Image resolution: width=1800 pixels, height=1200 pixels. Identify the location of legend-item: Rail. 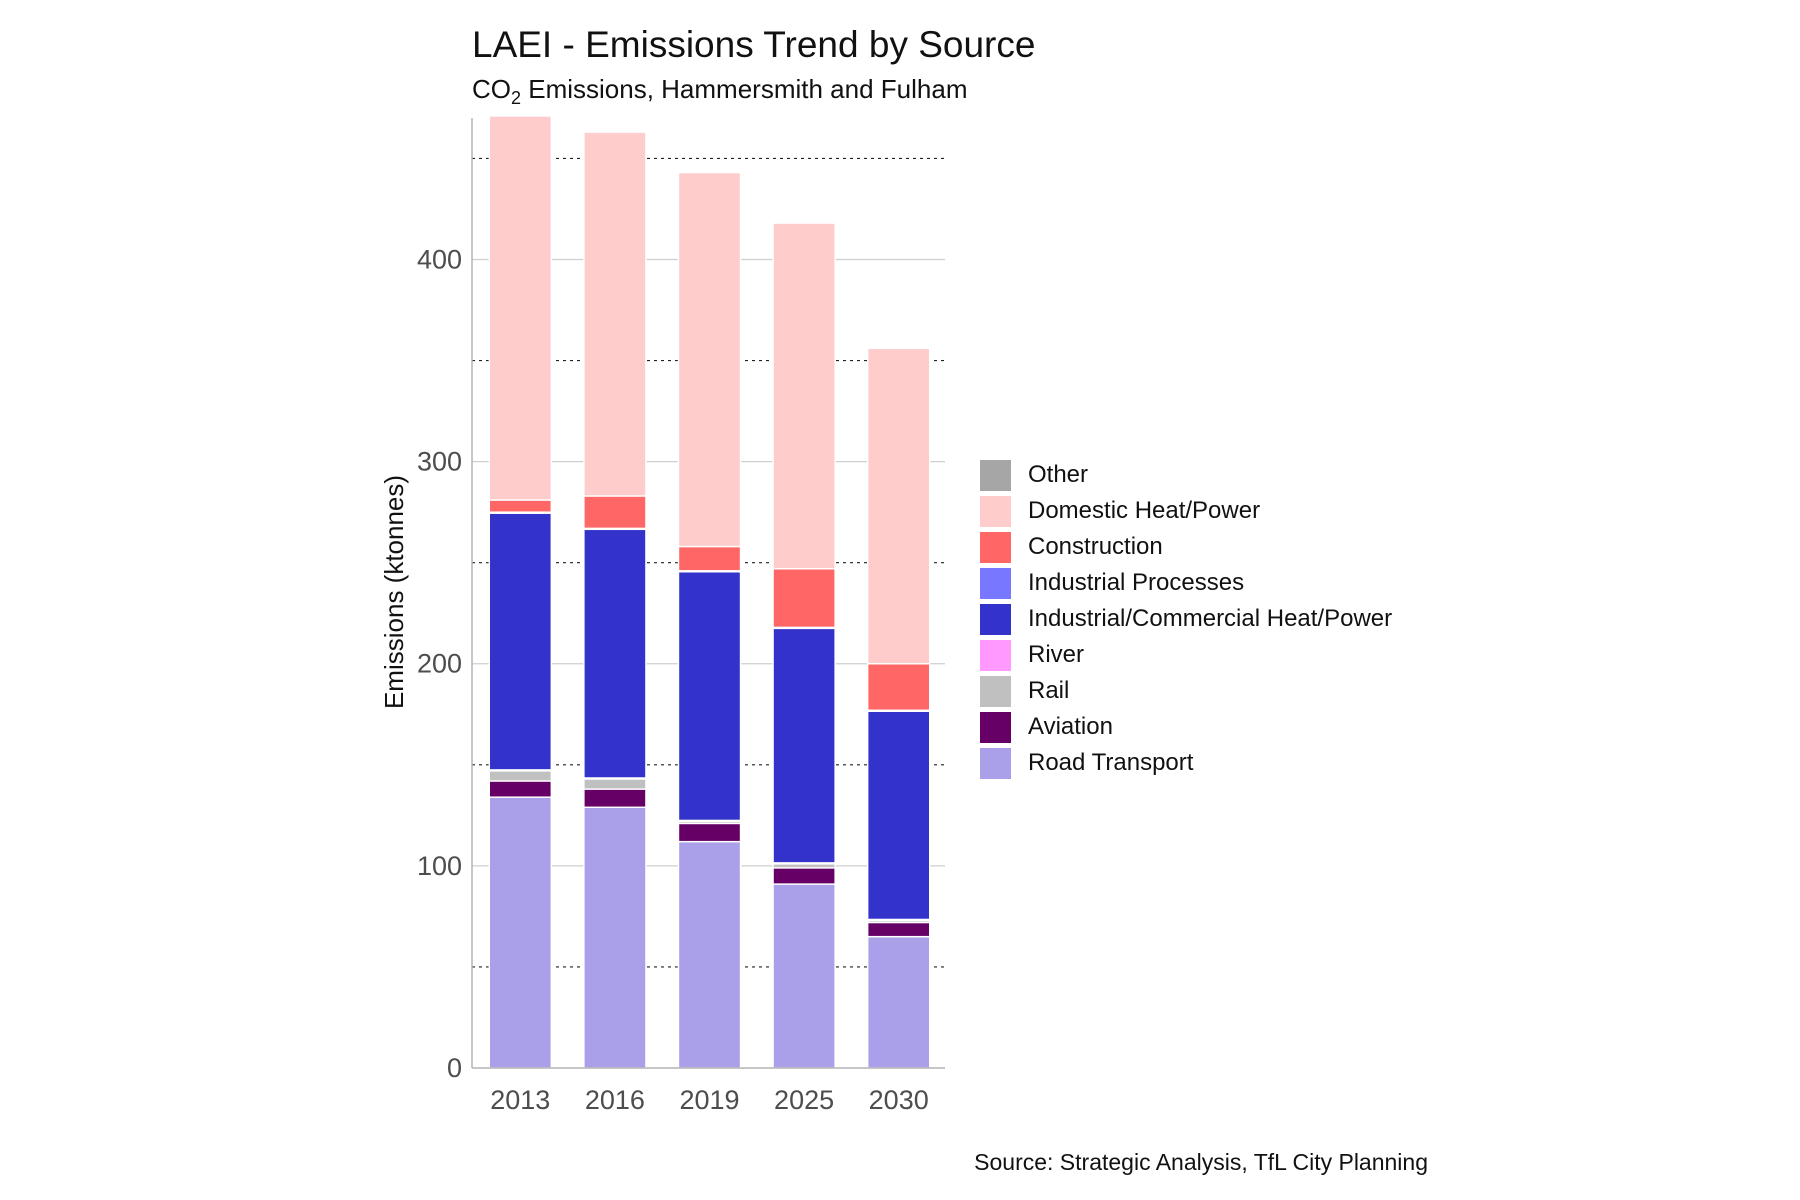
(1186, 691).